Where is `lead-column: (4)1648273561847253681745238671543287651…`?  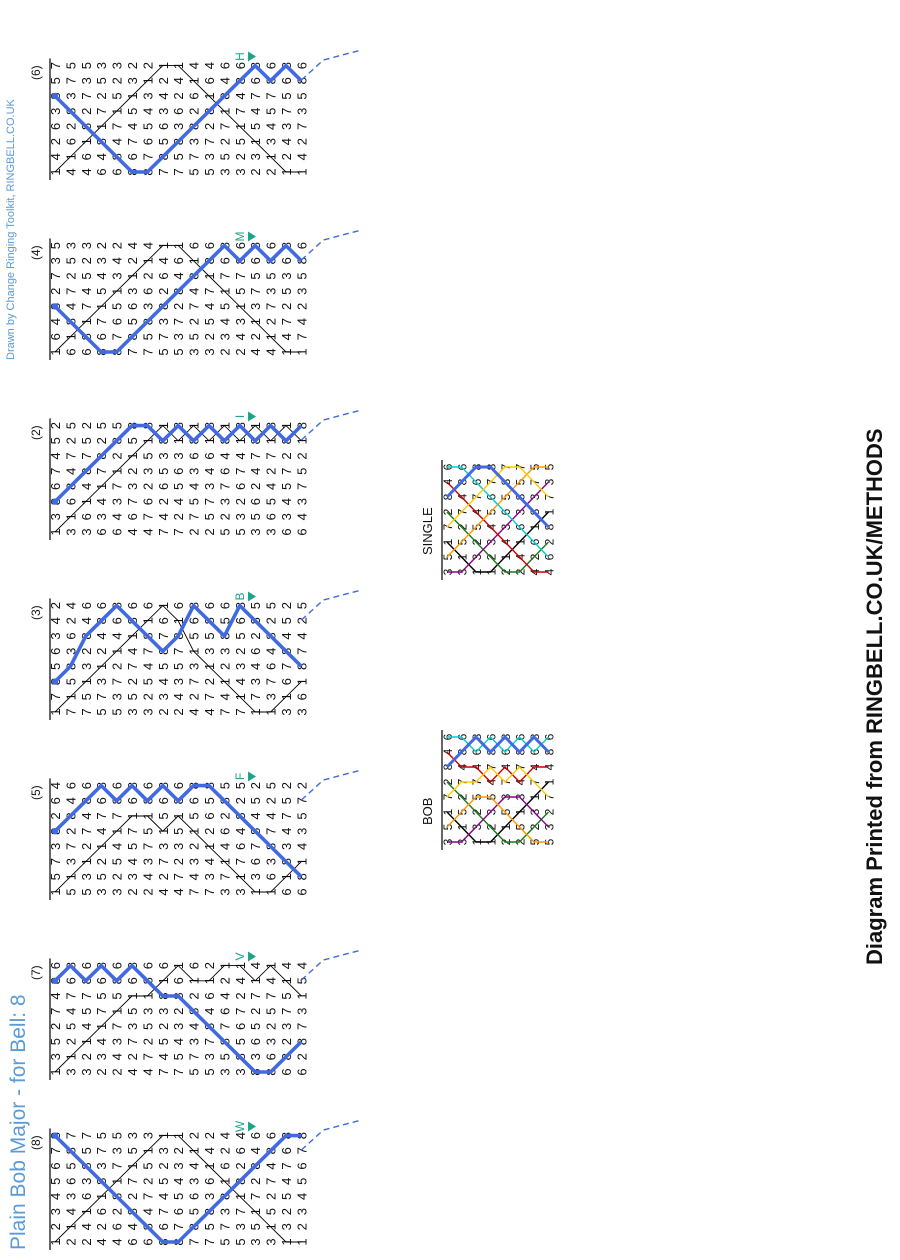 lead-column: (4)1648273561847253681745238671543287651… is located at coordinates (195, 294).